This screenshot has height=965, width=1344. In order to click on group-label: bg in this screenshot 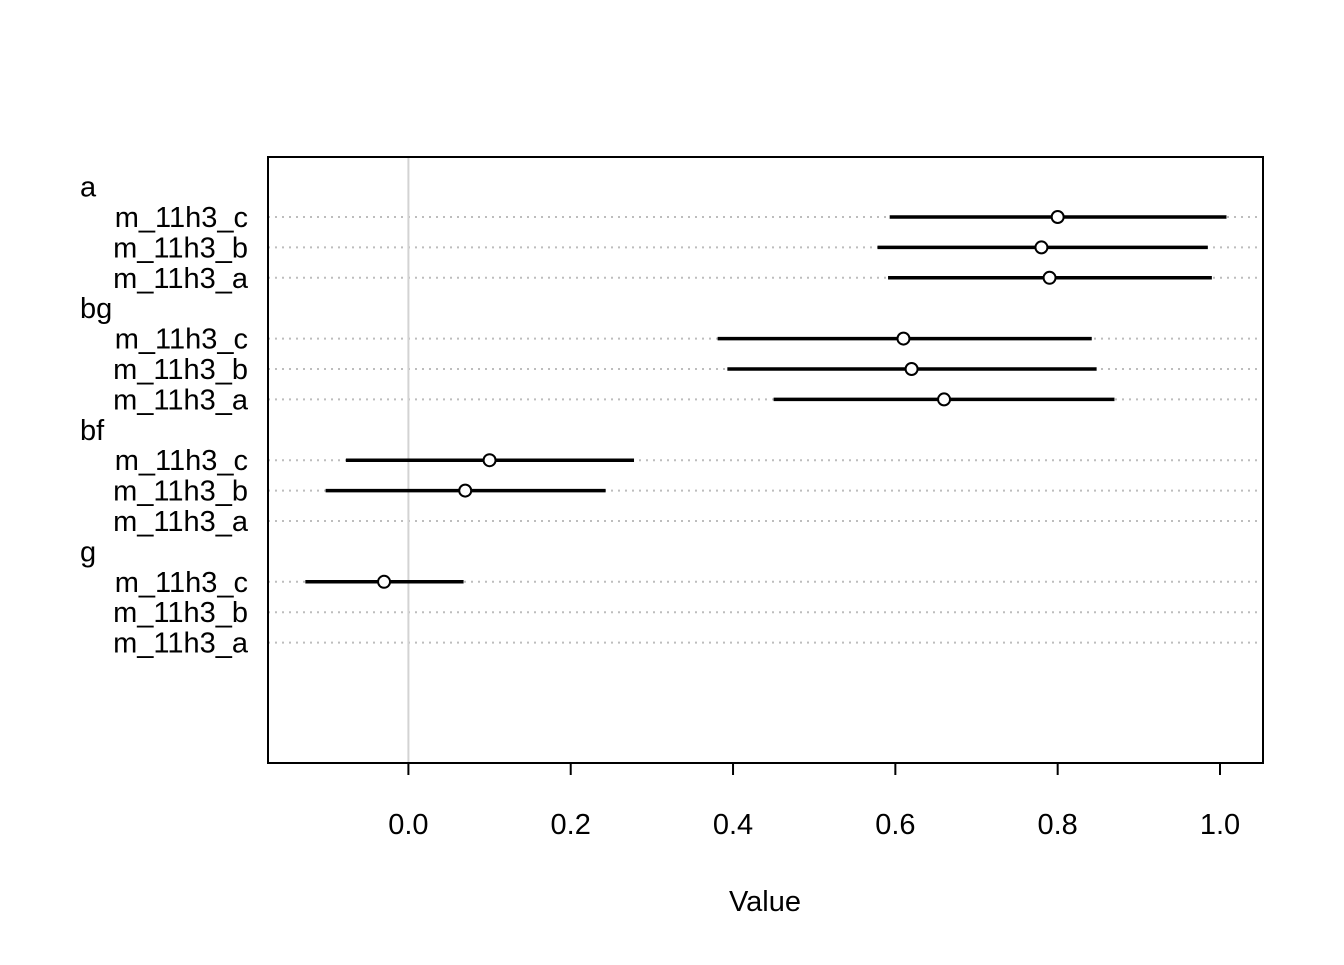, I will do `click(96, 309)`.